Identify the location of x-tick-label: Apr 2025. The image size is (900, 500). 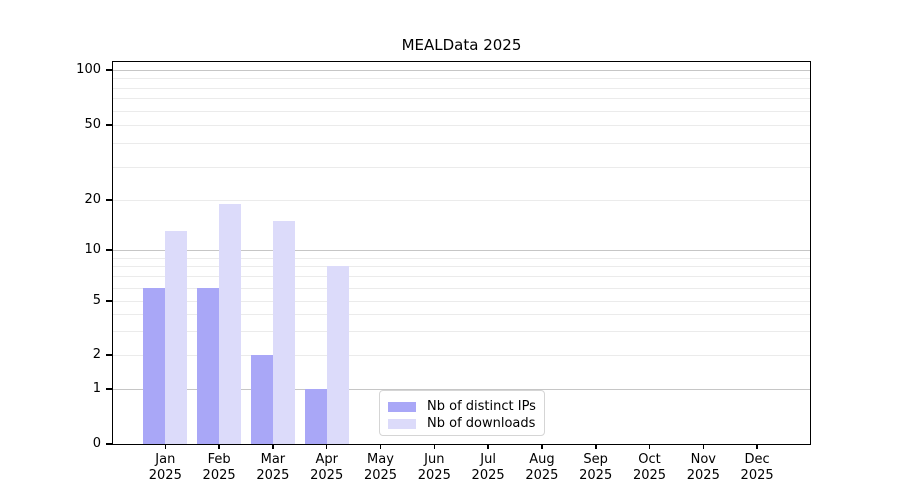
(327, 467).